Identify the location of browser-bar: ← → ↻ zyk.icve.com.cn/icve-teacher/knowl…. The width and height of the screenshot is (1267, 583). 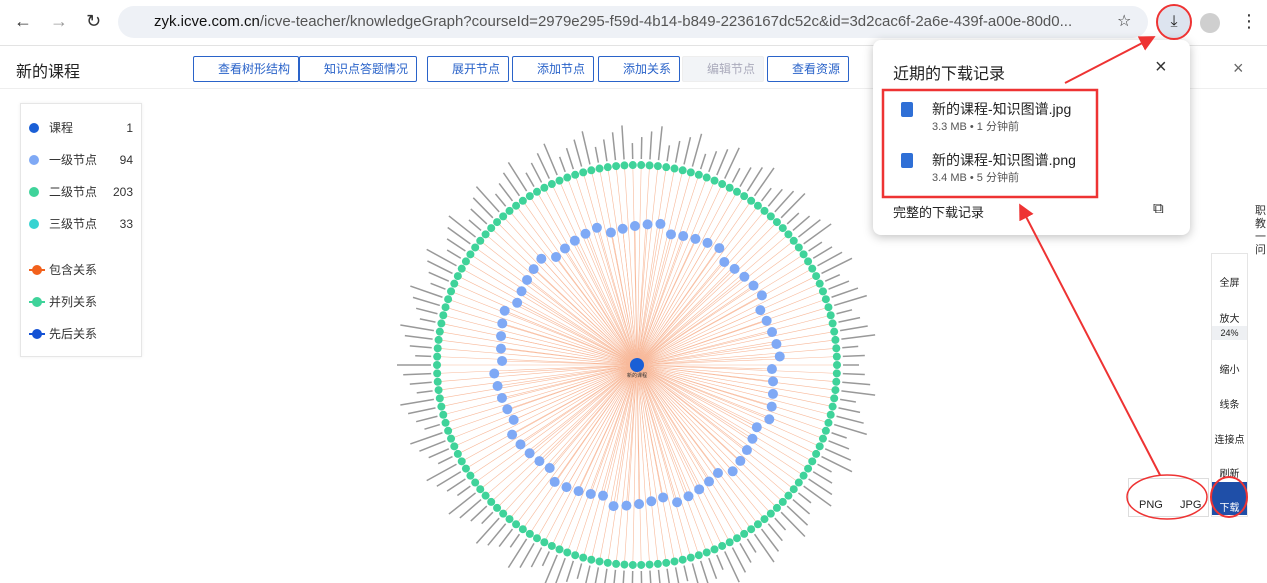
(633, 23).